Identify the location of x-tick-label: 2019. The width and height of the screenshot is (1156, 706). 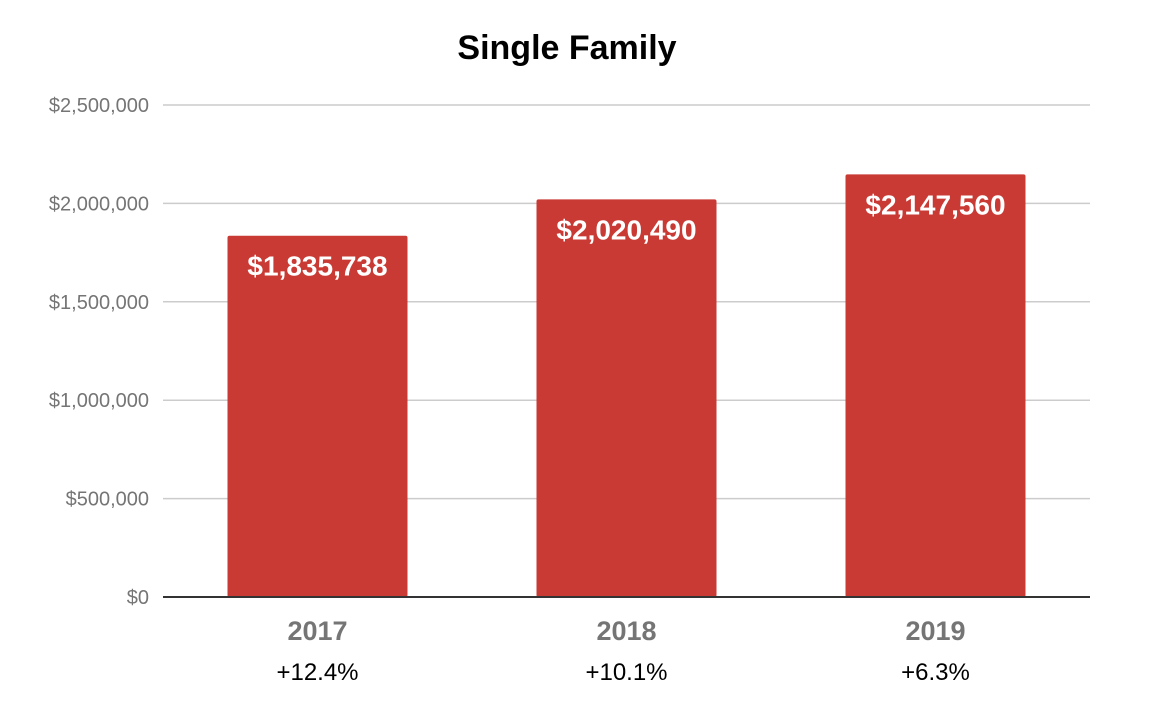
(935, 631).